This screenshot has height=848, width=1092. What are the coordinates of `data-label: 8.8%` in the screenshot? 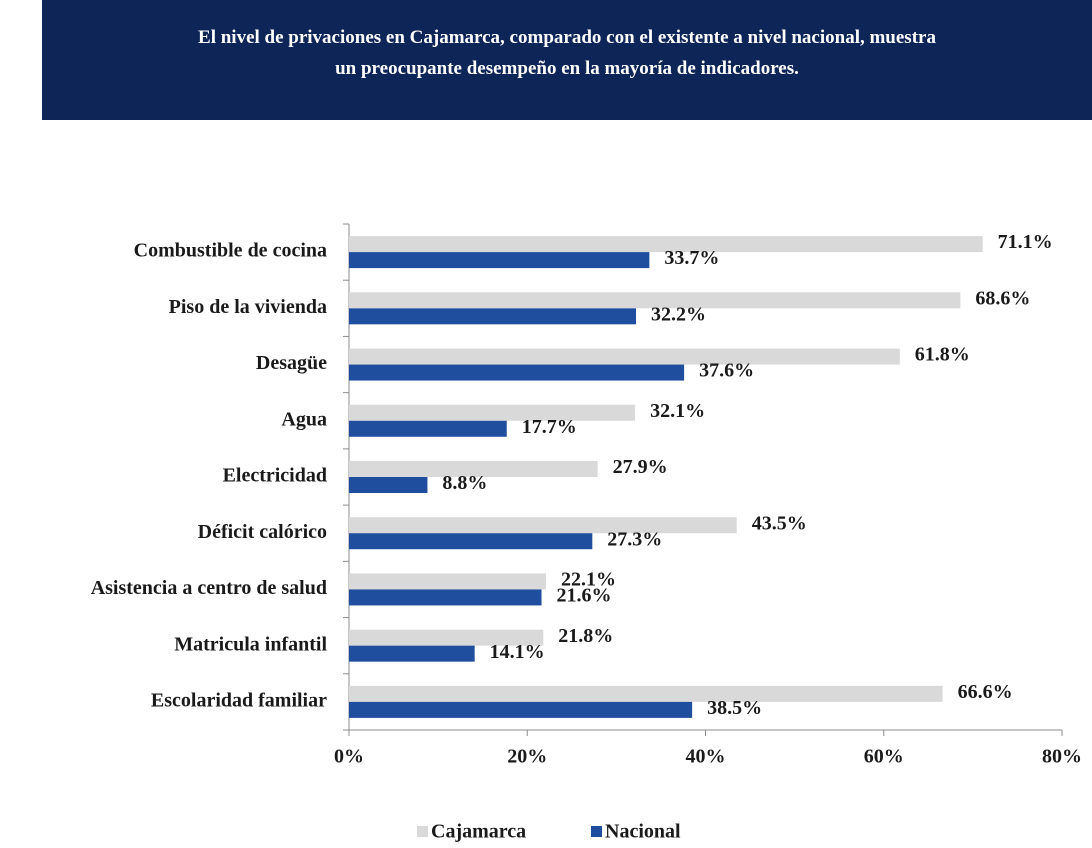 It's located at (464, 483).